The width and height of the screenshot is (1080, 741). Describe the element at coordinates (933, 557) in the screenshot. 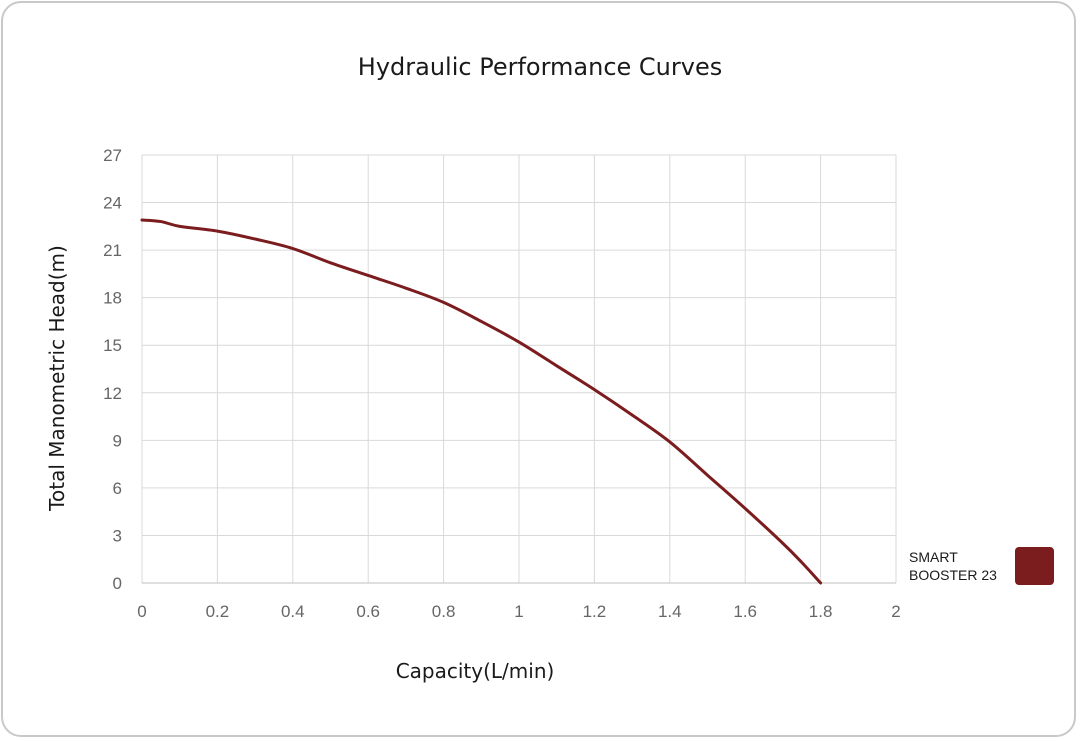

I see `legend-label-line-1: SMART` at that location.